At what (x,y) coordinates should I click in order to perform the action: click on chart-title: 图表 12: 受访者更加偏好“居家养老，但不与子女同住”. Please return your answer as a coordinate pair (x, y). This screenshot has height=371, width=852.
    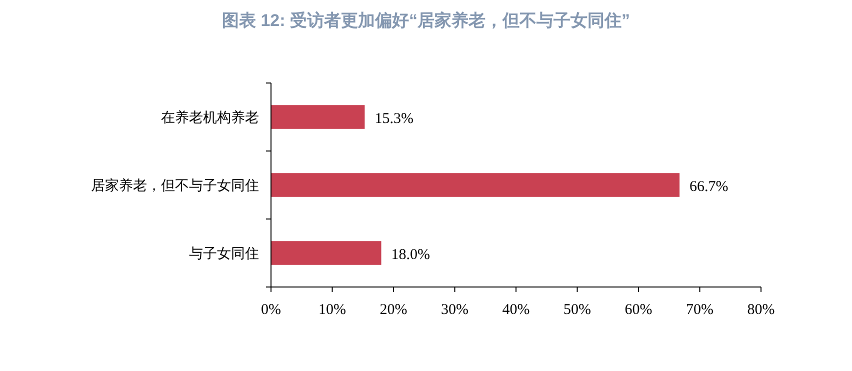
    Looking at the image, I should click on (426, 20).